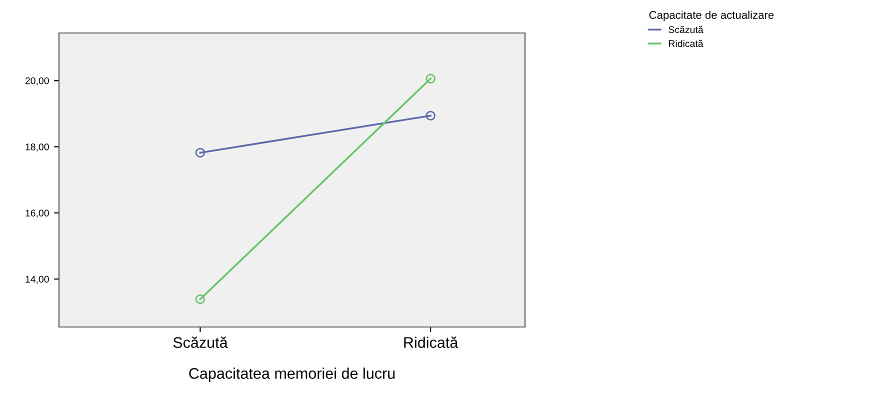  Describe the element at coordinates (292, 375) in the screenshot. I see `x-axis-title: Capacitatea memoriei de lucru` at that location.